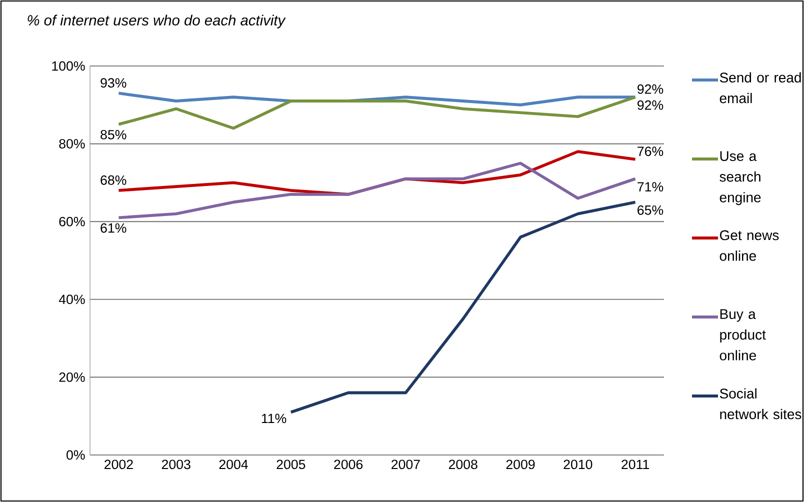 This screenshot has width=804, height=502. I want to click on y-tick-label: 0%, so click(75, 455).